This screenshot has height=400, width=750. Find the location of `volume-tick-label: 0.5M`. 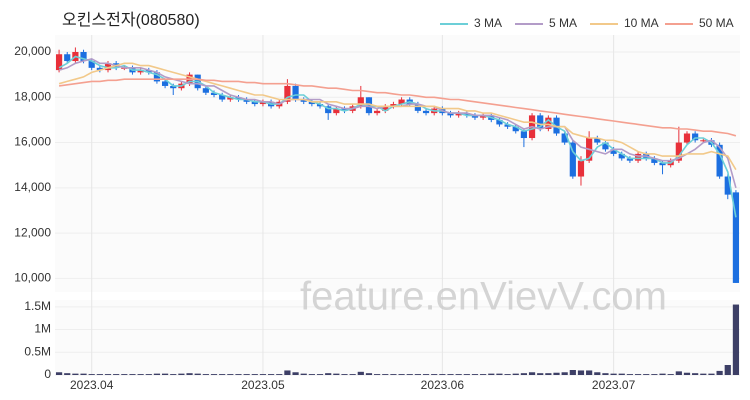

volume-tick-label: 0.5M is located at coordinates (37, 351).